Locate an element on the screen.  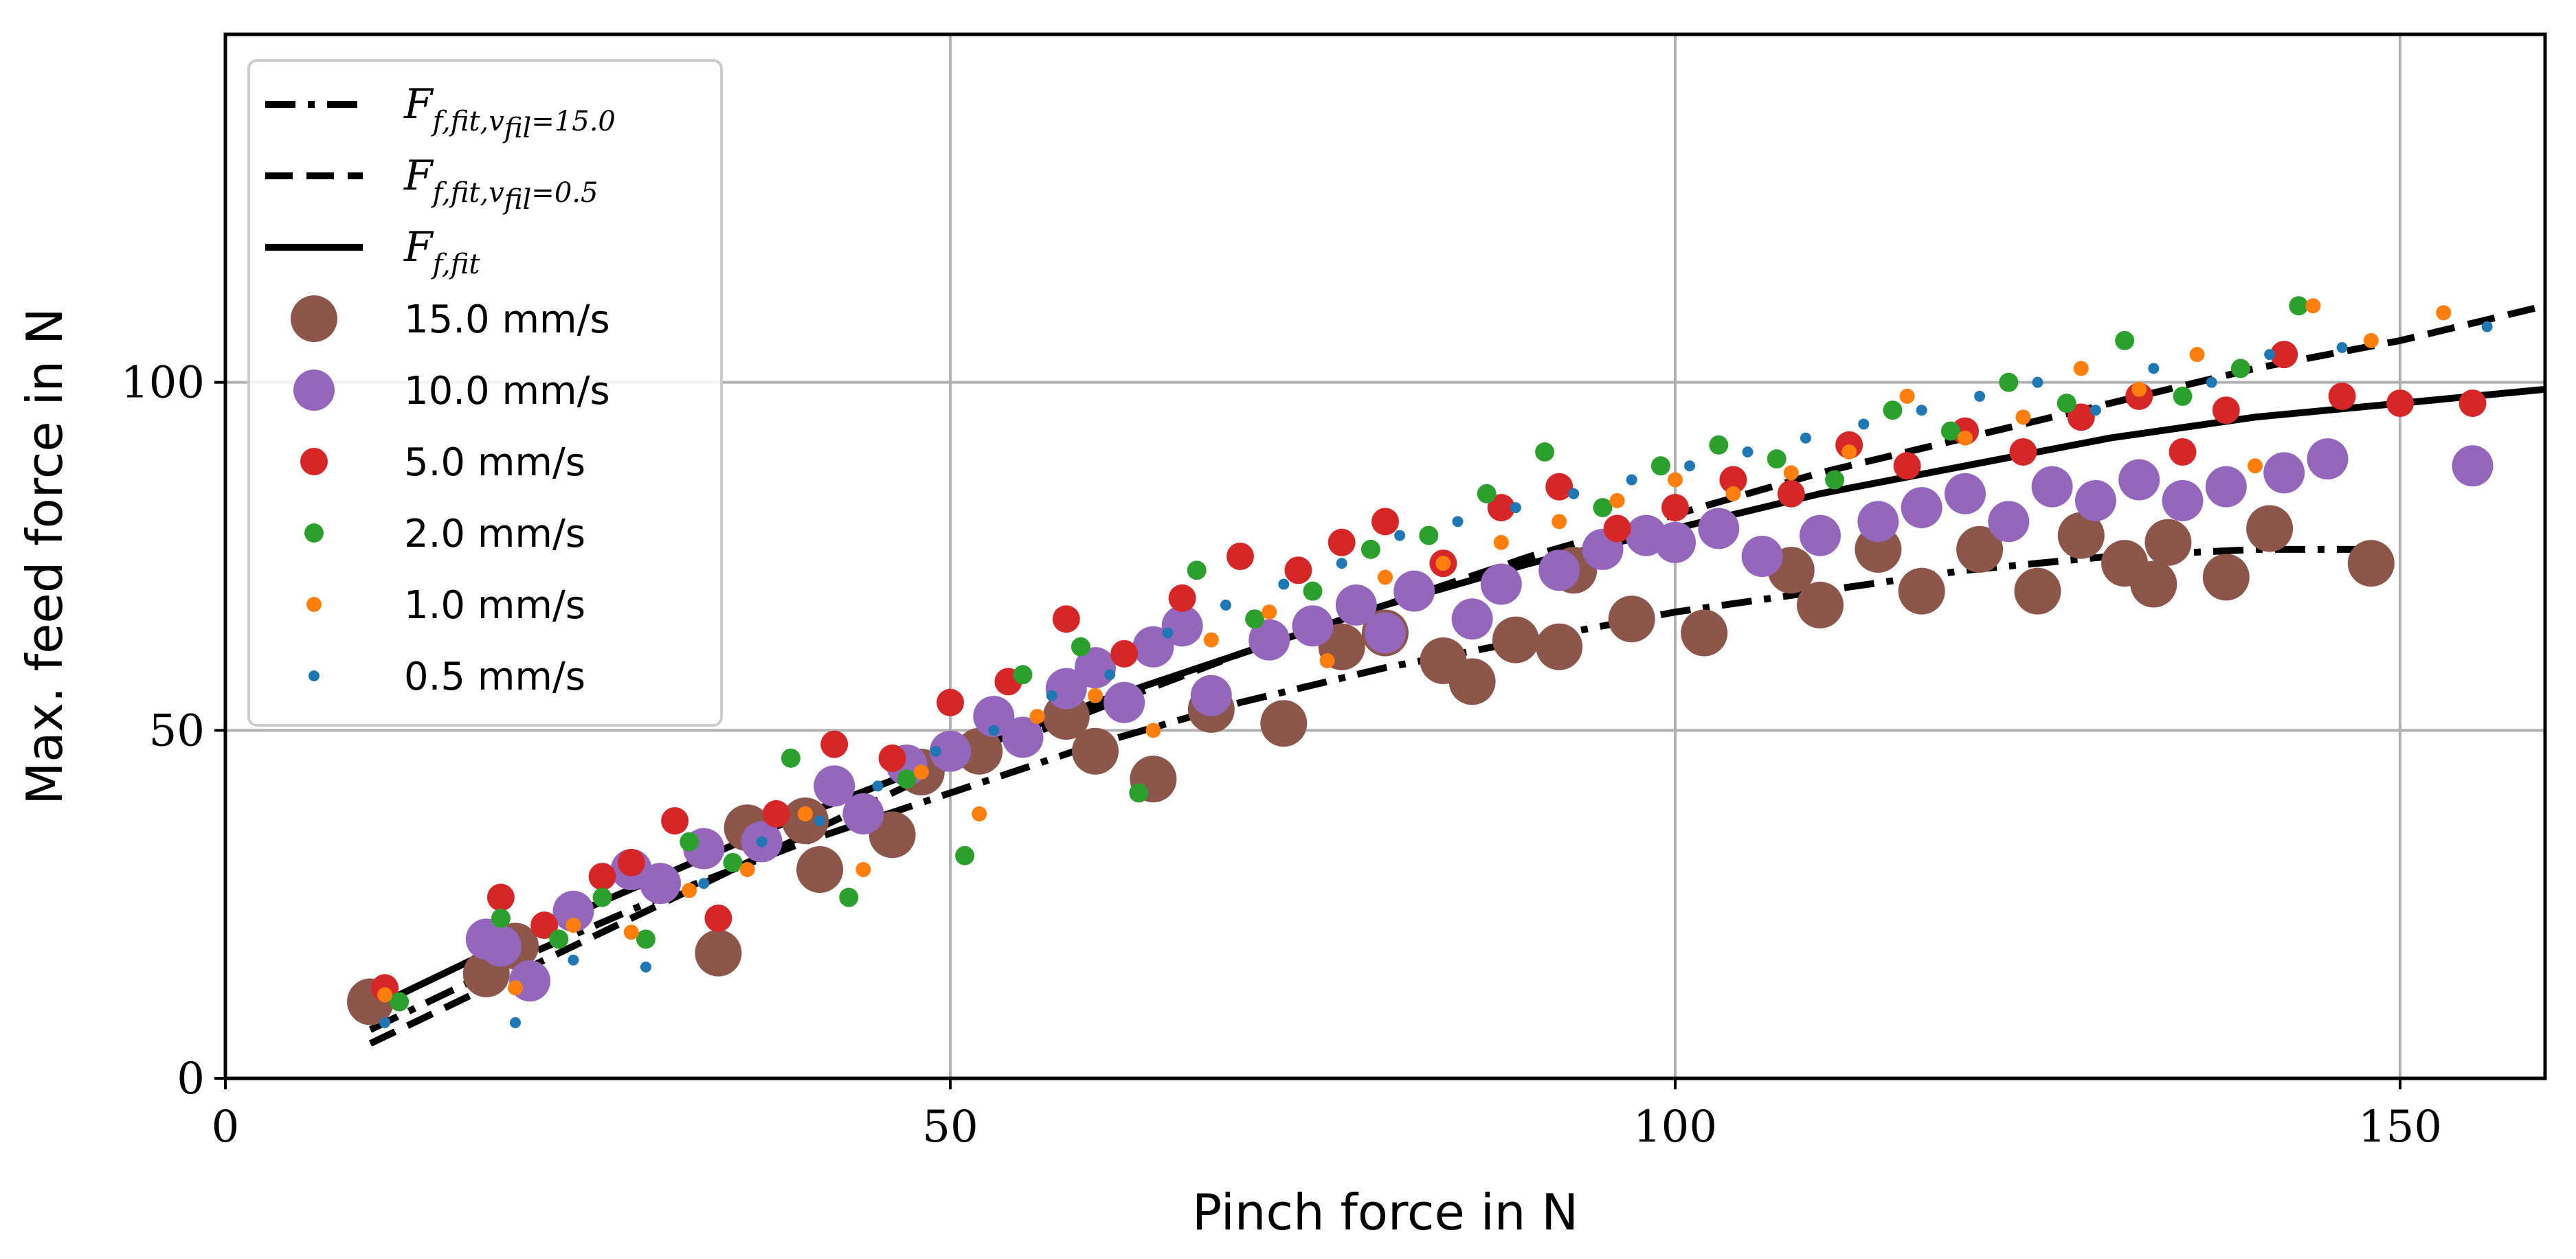
legend-box is located at coordinates (485, 393).